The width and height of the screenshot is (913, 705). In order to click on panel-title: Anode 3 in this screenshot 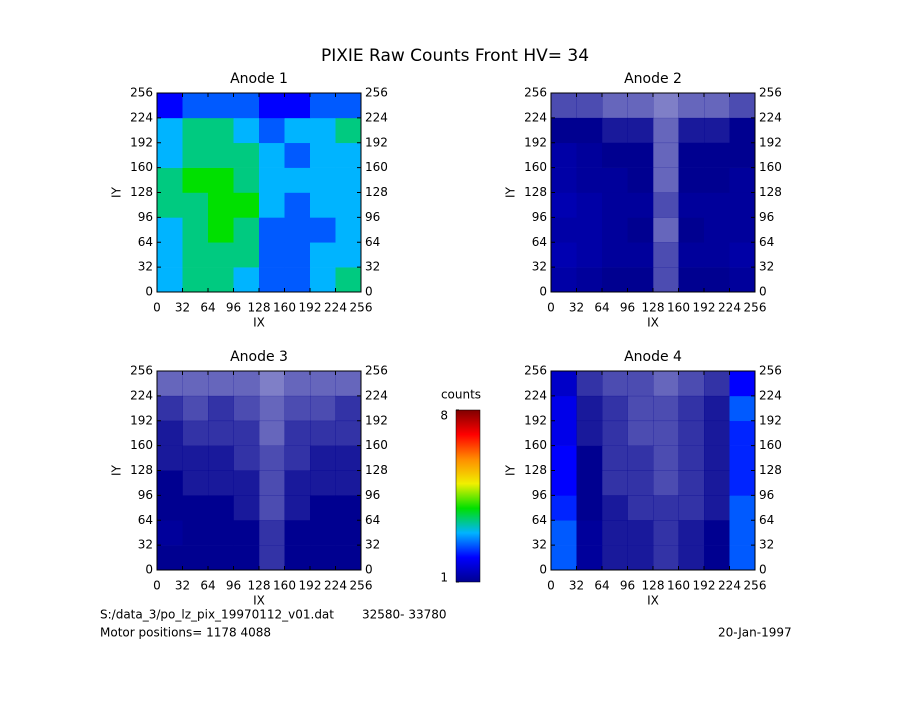, I will do `click(259, 357)`.